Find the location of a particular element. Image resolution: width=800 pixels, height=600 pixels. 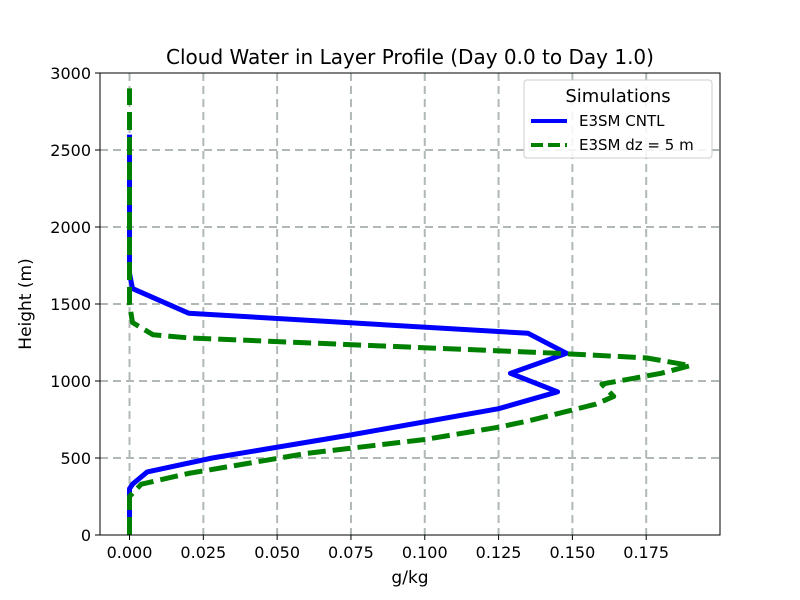

y-tick-label: 2500 is located at coordinates (70, 150).